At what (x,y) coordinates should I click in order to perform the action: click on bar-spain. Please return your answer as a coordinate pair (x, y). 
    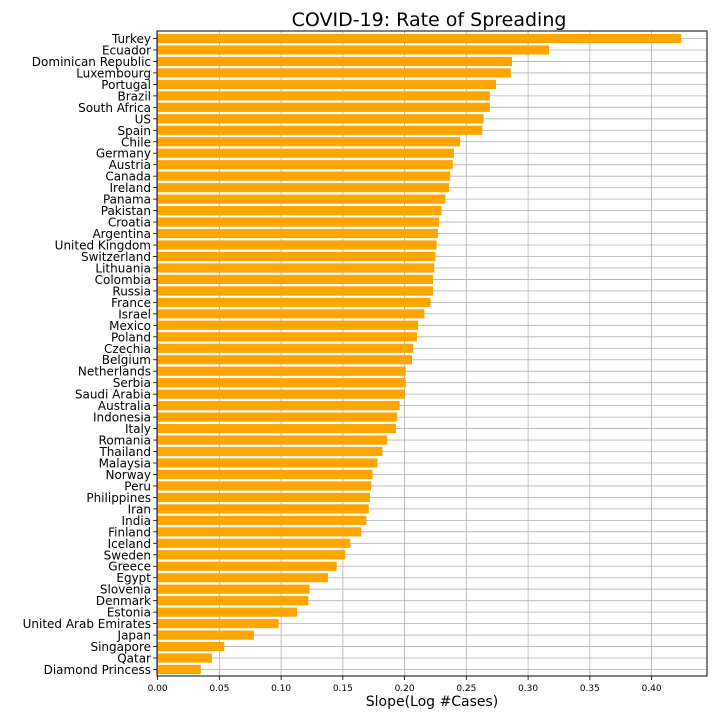
    Looking at the image, I should click on (320, 130).